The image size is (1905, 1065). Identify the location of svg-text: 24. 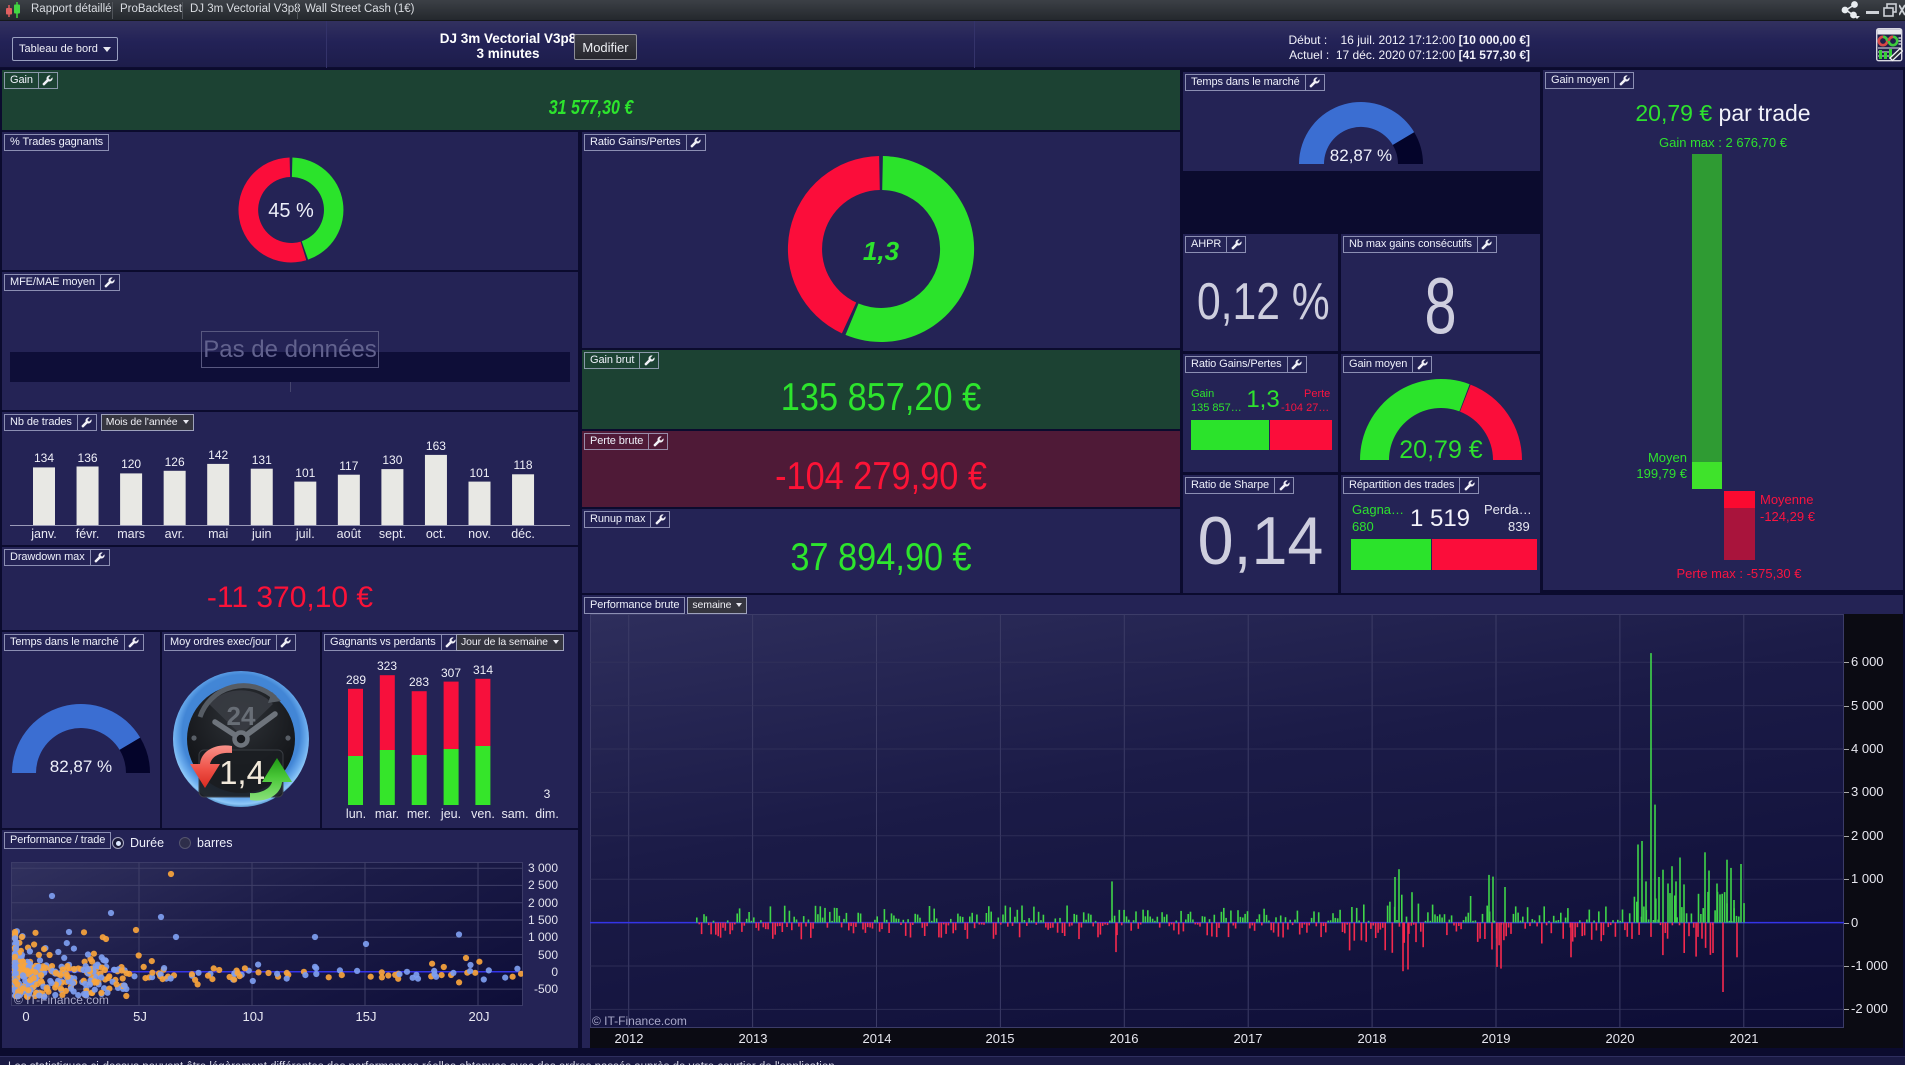
(241, 716).